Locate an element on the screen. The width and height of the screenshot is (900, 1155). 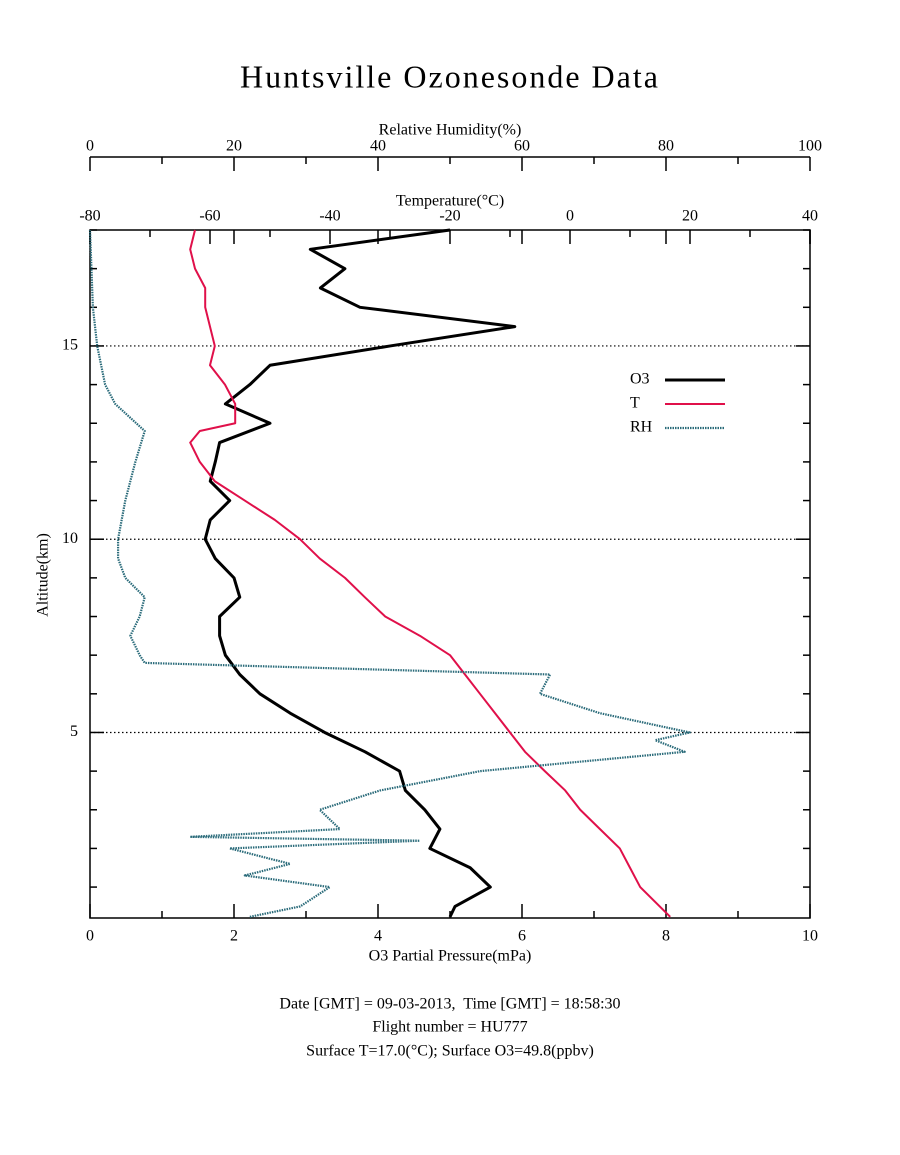
x-tick-label: 2 is located at coordinates (234, 936).